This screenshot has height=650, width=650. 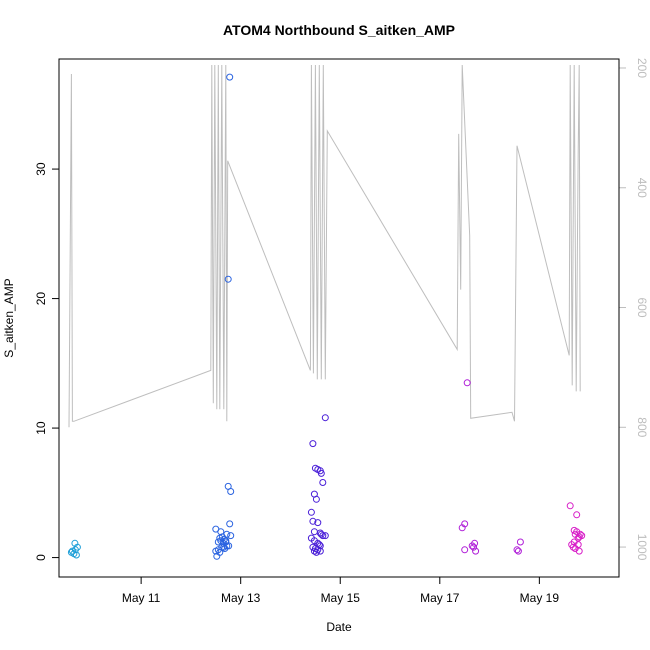 I want to click on y-tick-label: 20, so click(x=41, y=299).